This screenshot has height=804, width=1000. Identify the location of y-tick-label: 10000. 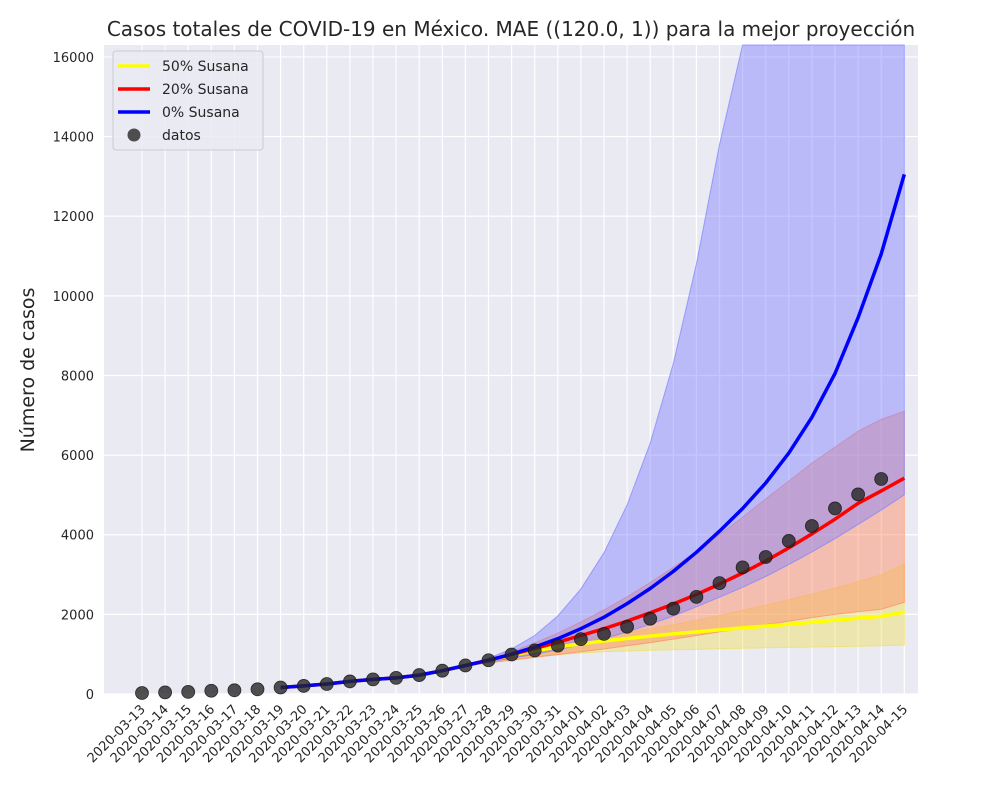
(73, 297).